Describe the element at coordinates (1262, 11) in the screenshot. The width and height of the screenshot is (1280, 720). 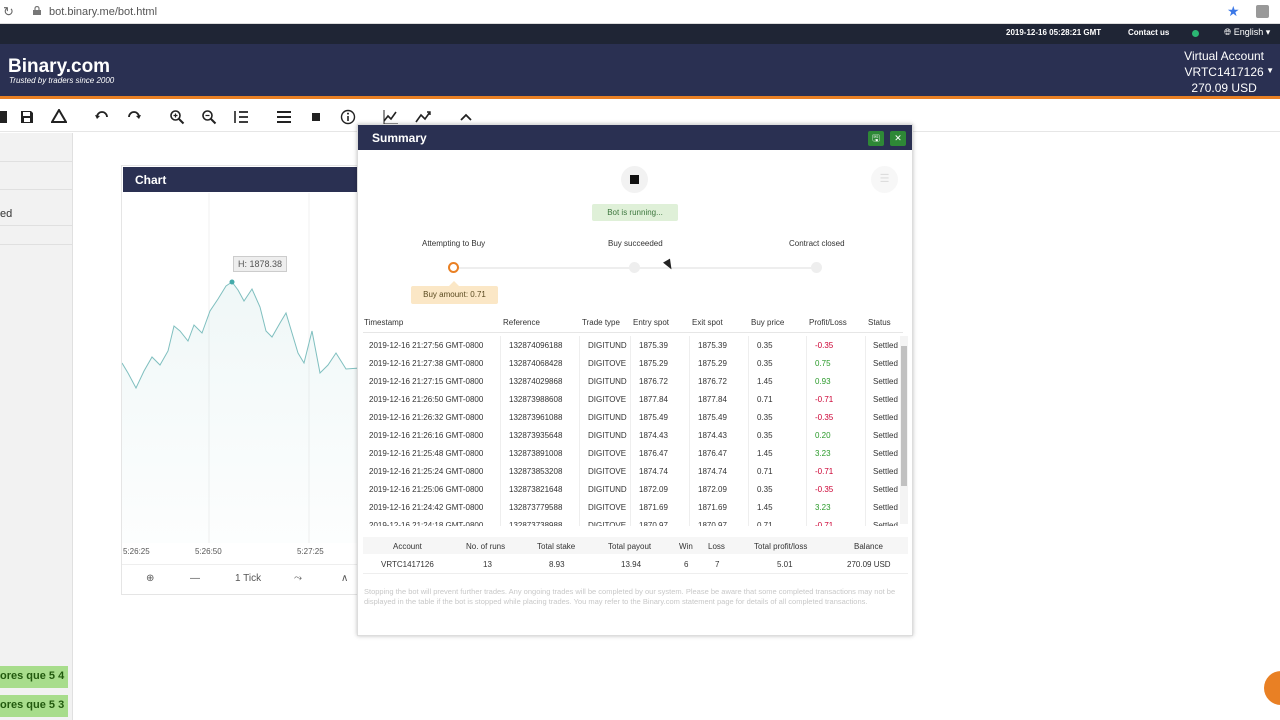
I see `extension-icon` at that location.